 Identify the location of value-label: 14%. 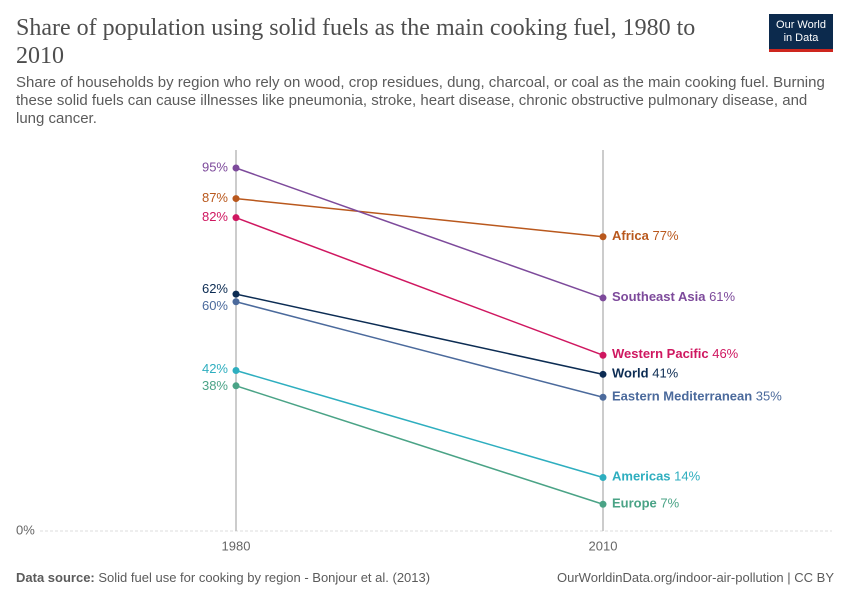
(687, 476).